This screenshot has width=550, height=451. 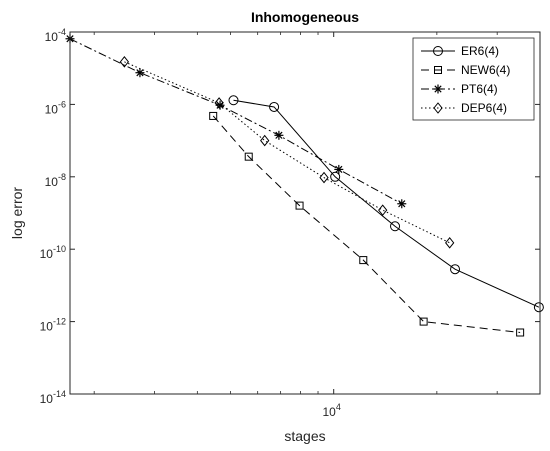 What do you see at coordinates (473, 79) in the screenshot?
I see `legend: ER6(4) NEW6(4) PT6(4) DEP6(4)` at bounding box center [473, 79].